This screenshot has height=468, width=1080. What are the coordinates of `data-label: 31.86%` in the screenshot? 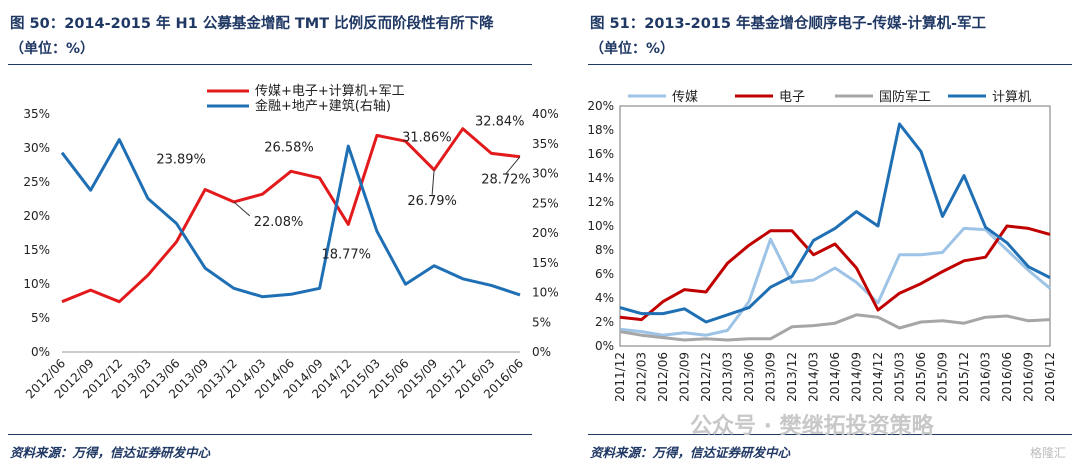 It's located at (427, 137).